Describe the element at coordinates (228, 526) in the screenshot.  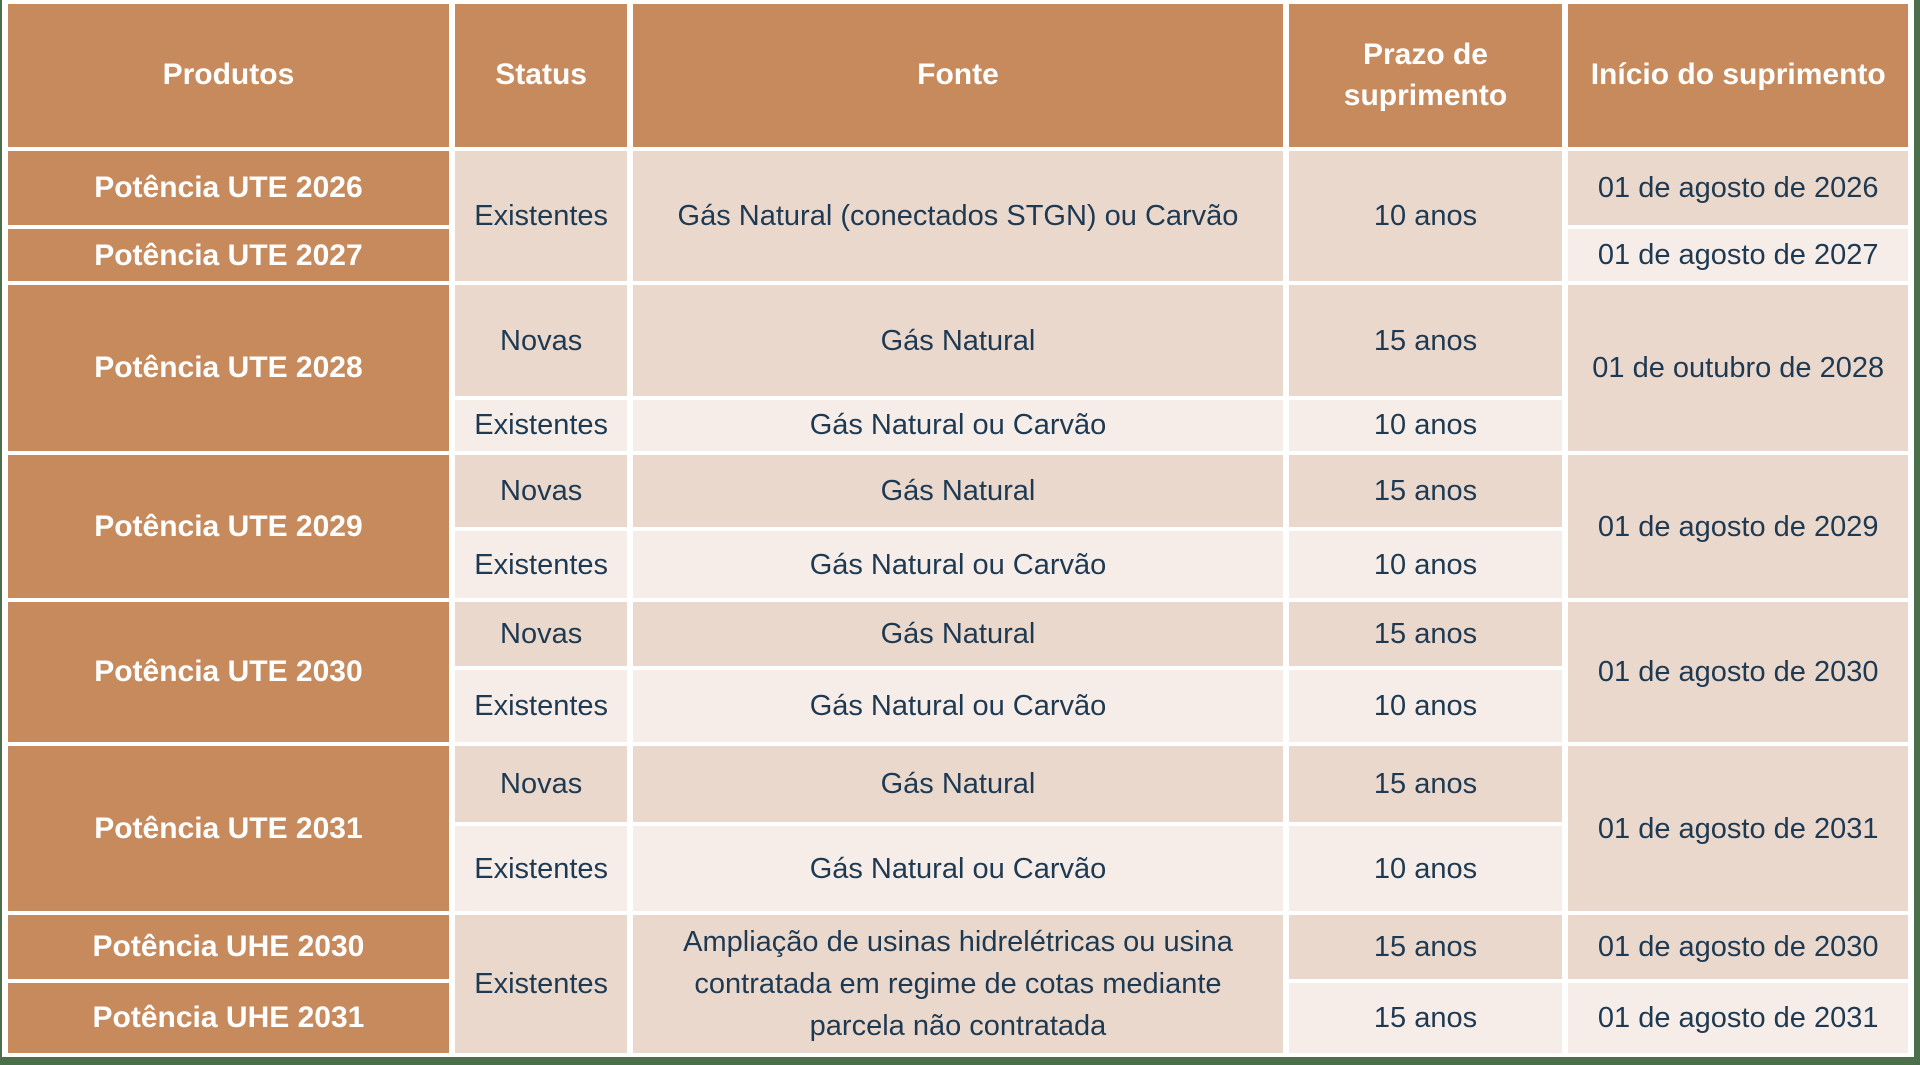
I see `cell-produto-ute-2029: Potência UTE 2029` at that location.